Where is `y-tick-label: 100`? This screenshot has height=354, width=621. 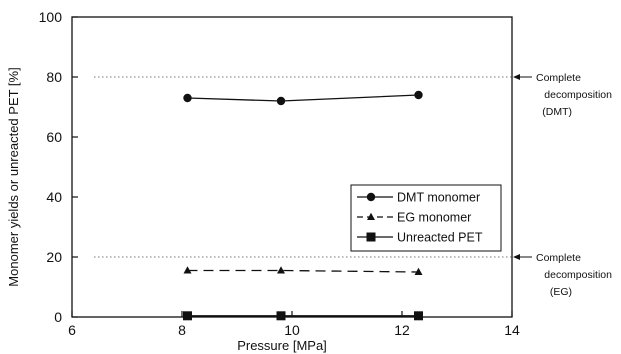 y-tick-label: 100 is located at coordinates (51, 17).